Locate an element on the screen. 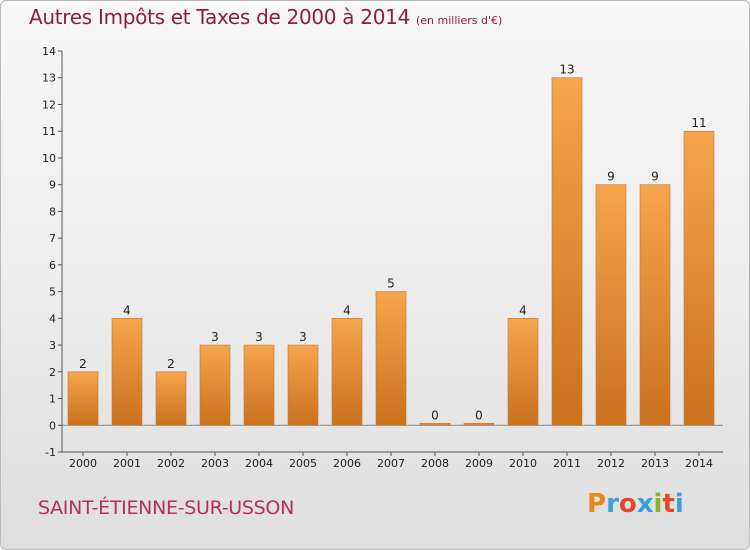  x-tick-label: 2004 is located at coordinates (259, 463).